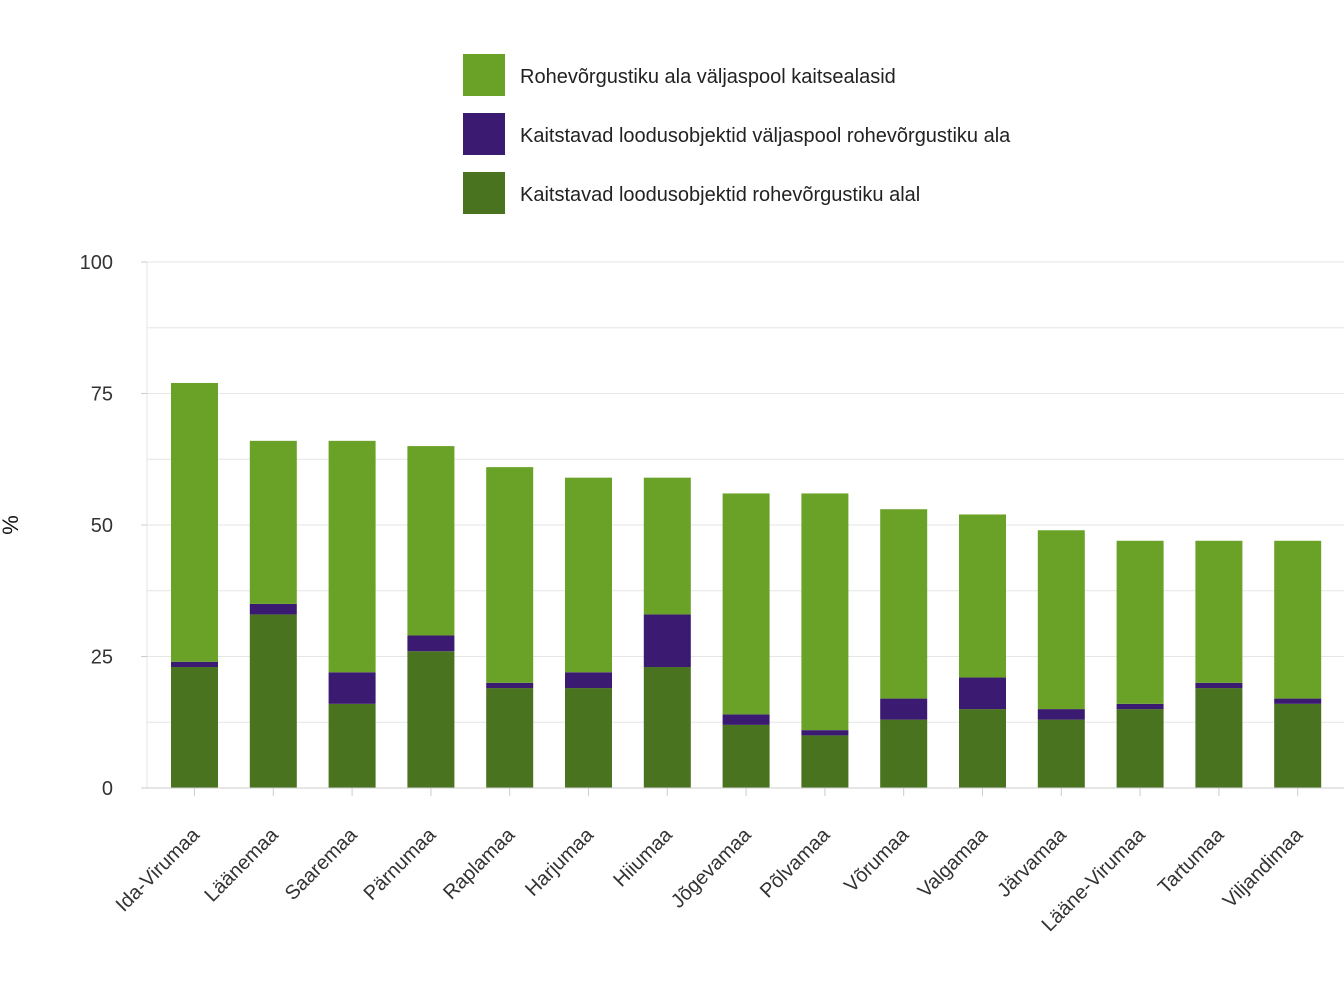  Describe the element at coordinates (102, 526) in the screenshot. I see `y-tick-label: 50` at that location.